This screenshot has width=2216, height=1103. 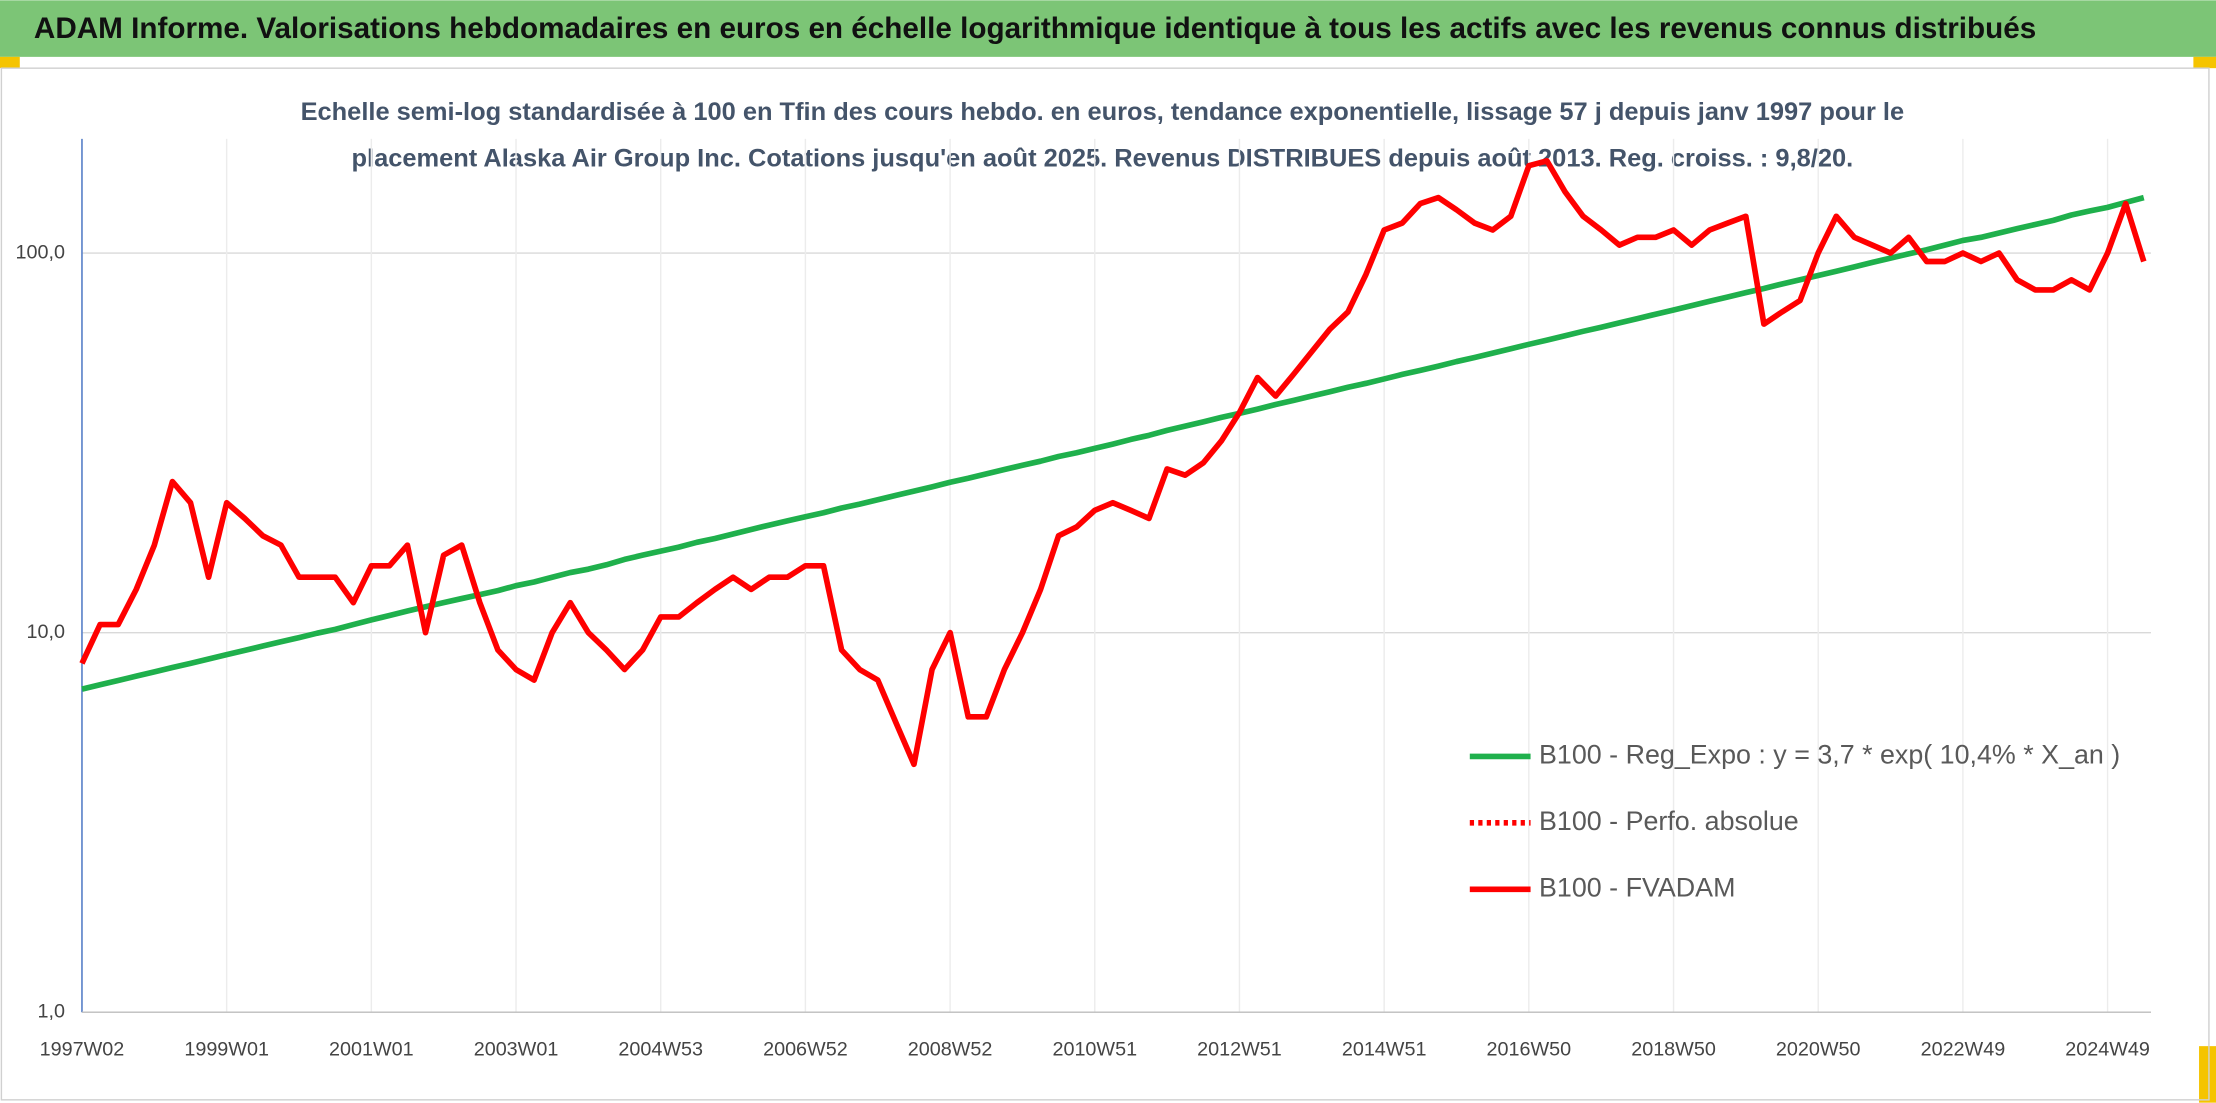 I want to click on x-tick-label: 2018W50, so click(x=1673, y=1050).